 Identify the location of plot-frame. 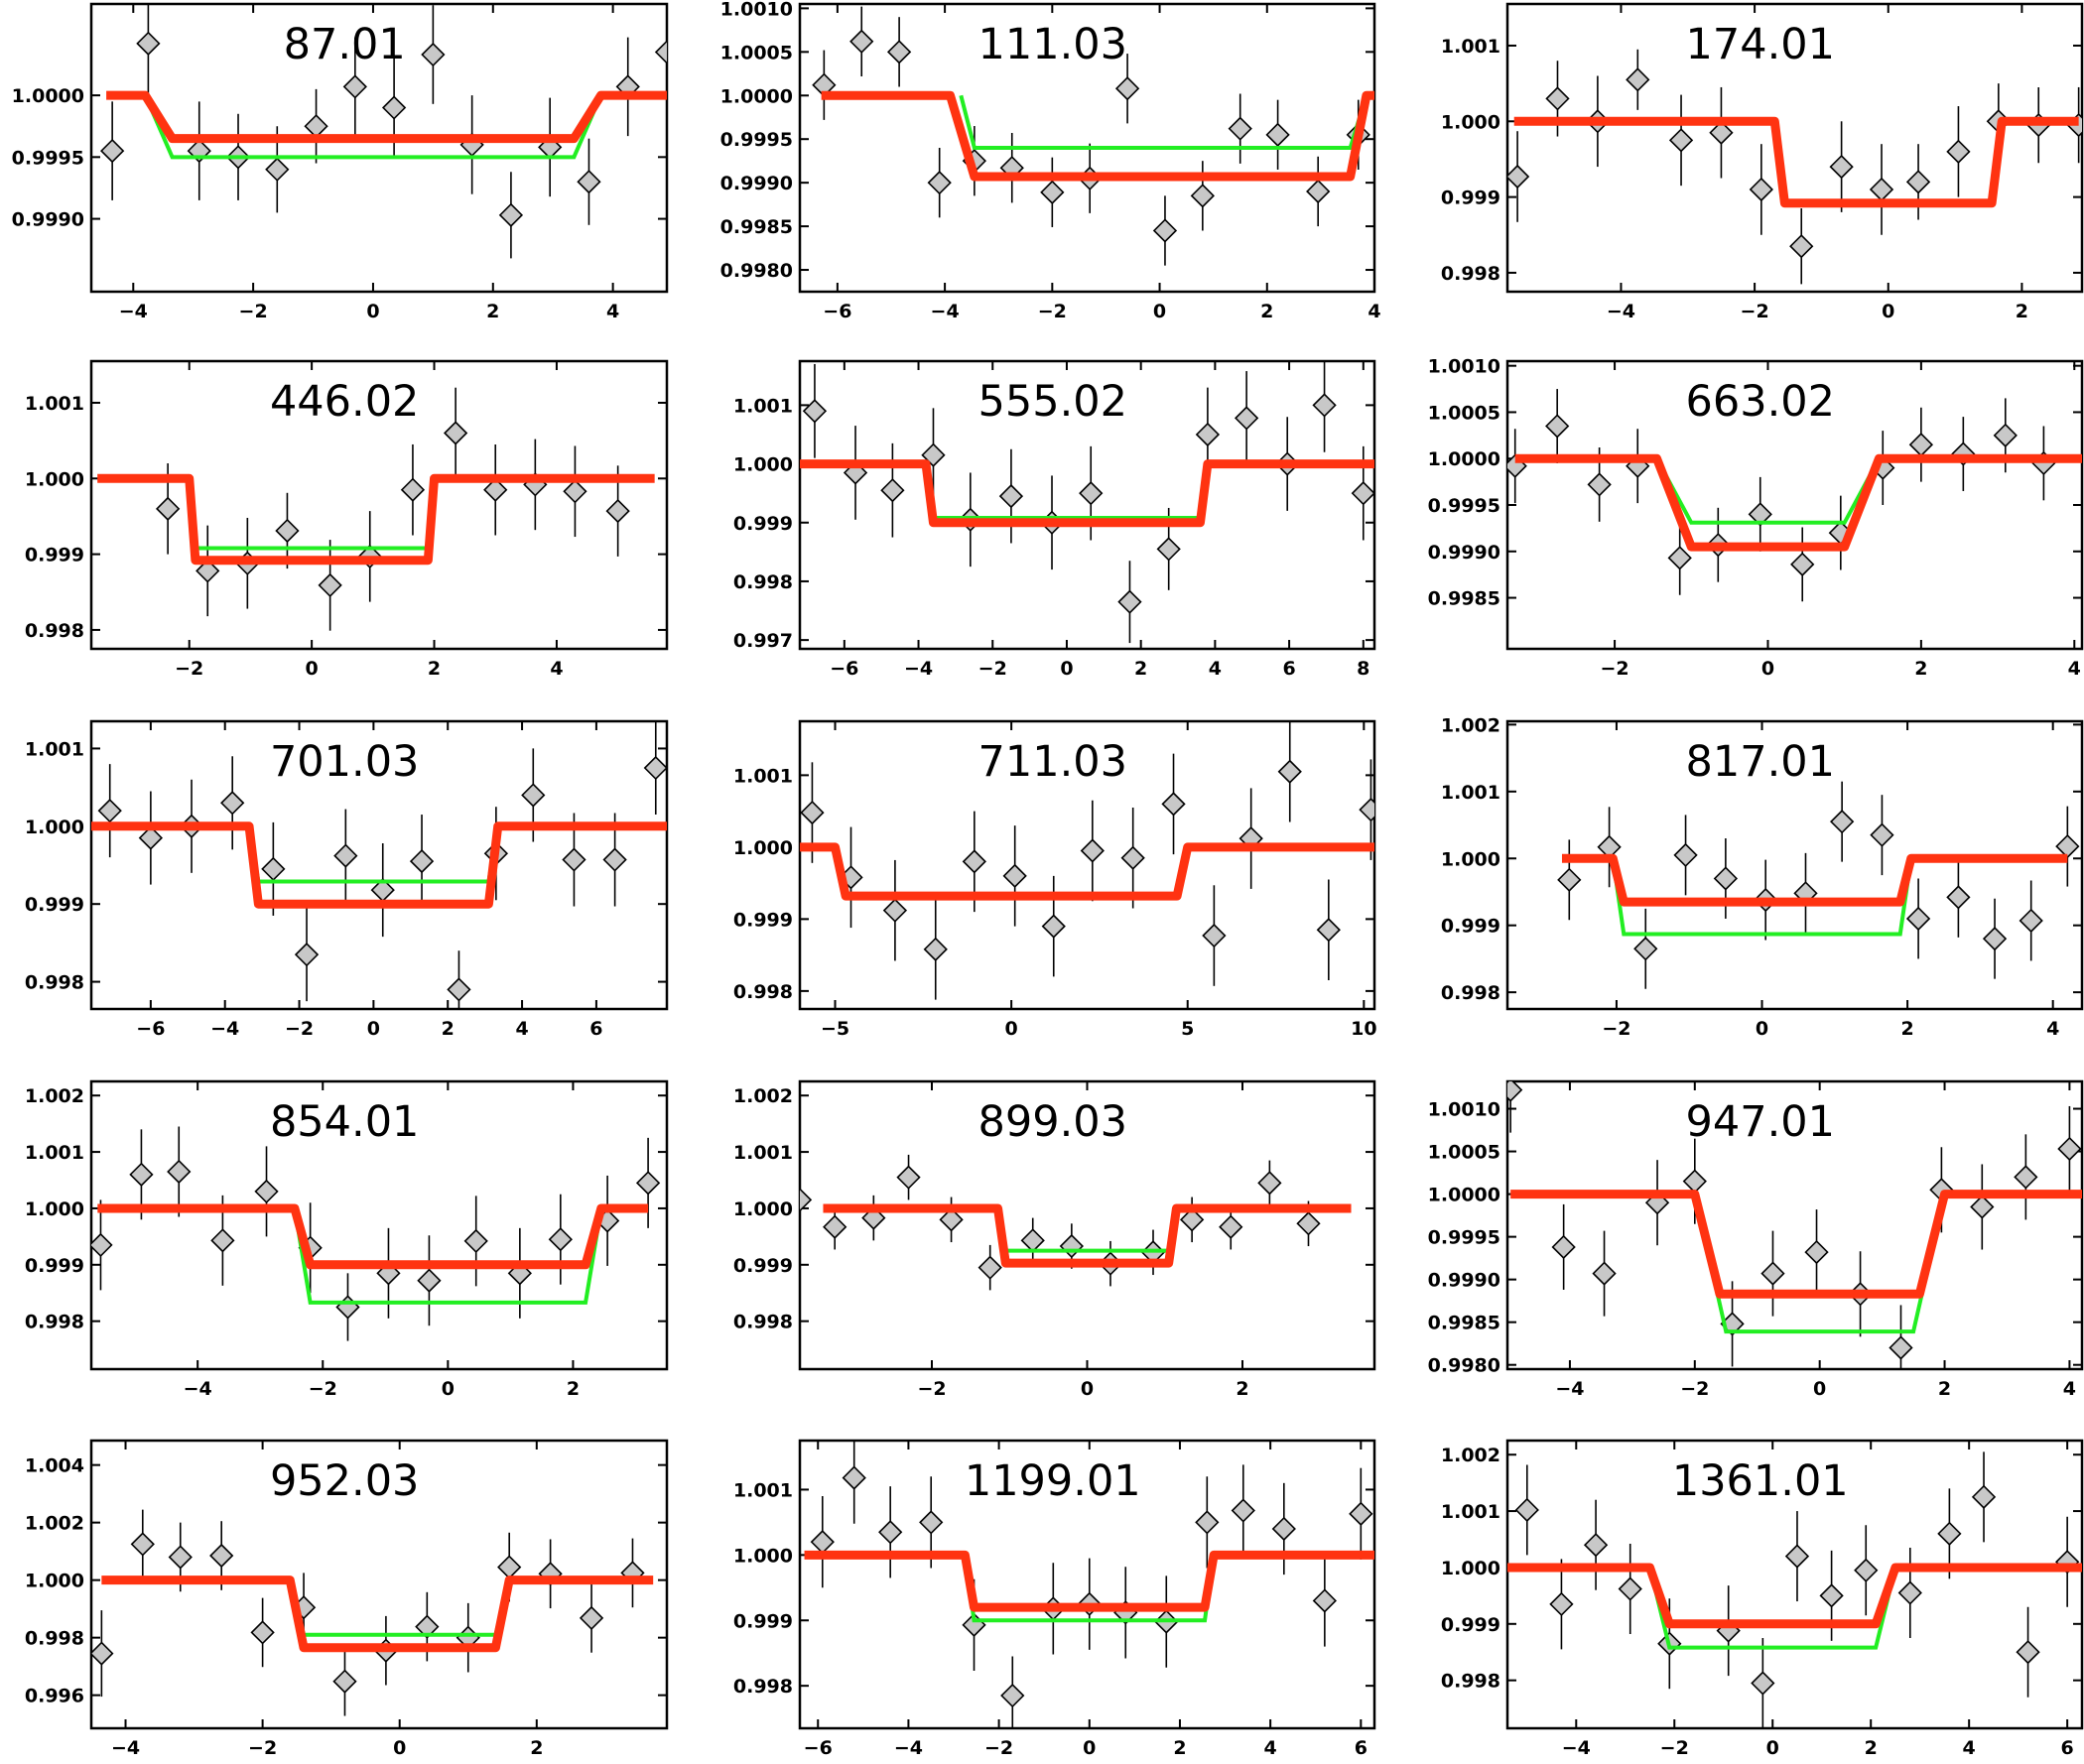
(1087, 1584).